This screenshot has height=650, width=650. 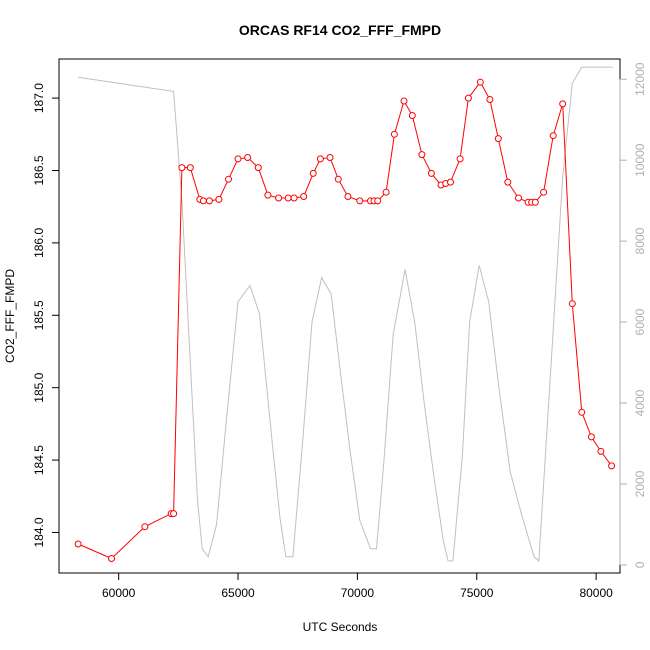 What do you see at coordinates (358, 593) in the screenshot?
I see `x-tick-label: 70000` at bounding box center [358, 593].